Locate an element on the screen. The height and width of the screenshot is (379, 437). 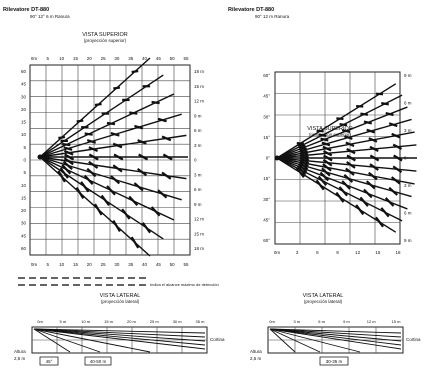
left-top-tick-10: 50 is located at coordinates (173, 58).